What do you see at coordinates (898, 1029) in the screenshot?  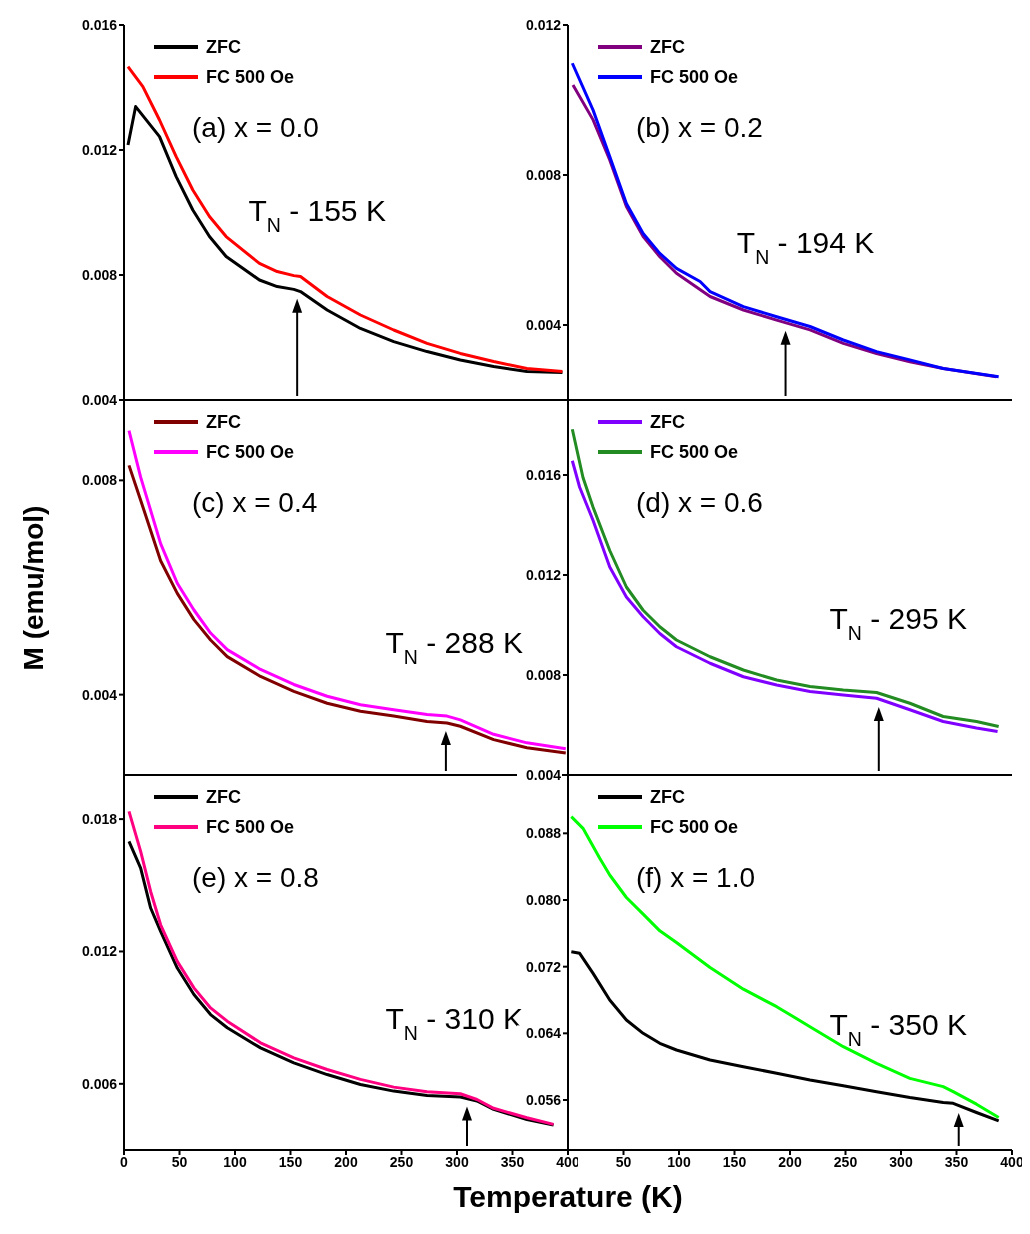 I see `annotation: T$_{N}$ - 350 K` at bounding box center [898, 1029].